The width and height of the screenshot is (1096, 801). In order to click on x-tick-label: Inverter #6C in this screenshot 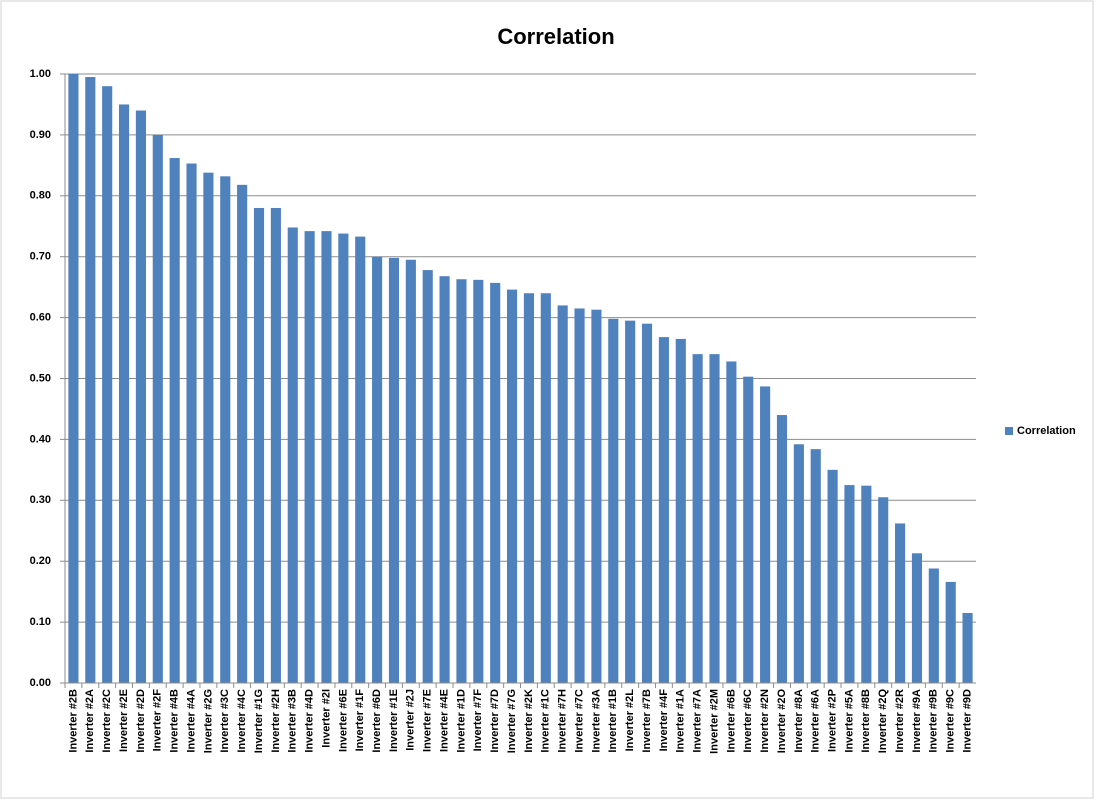, I will do `click(748, 721)`.